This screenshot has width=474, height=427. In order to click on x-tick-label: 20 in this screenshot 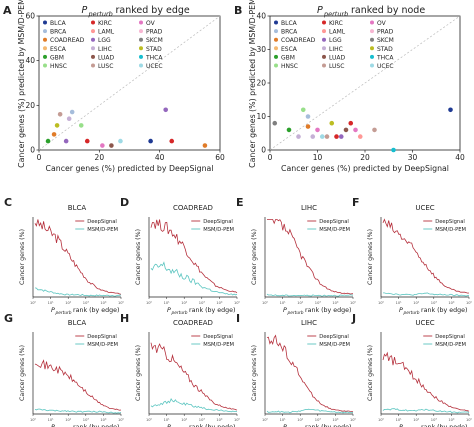, I will do `click(100, 157)`.